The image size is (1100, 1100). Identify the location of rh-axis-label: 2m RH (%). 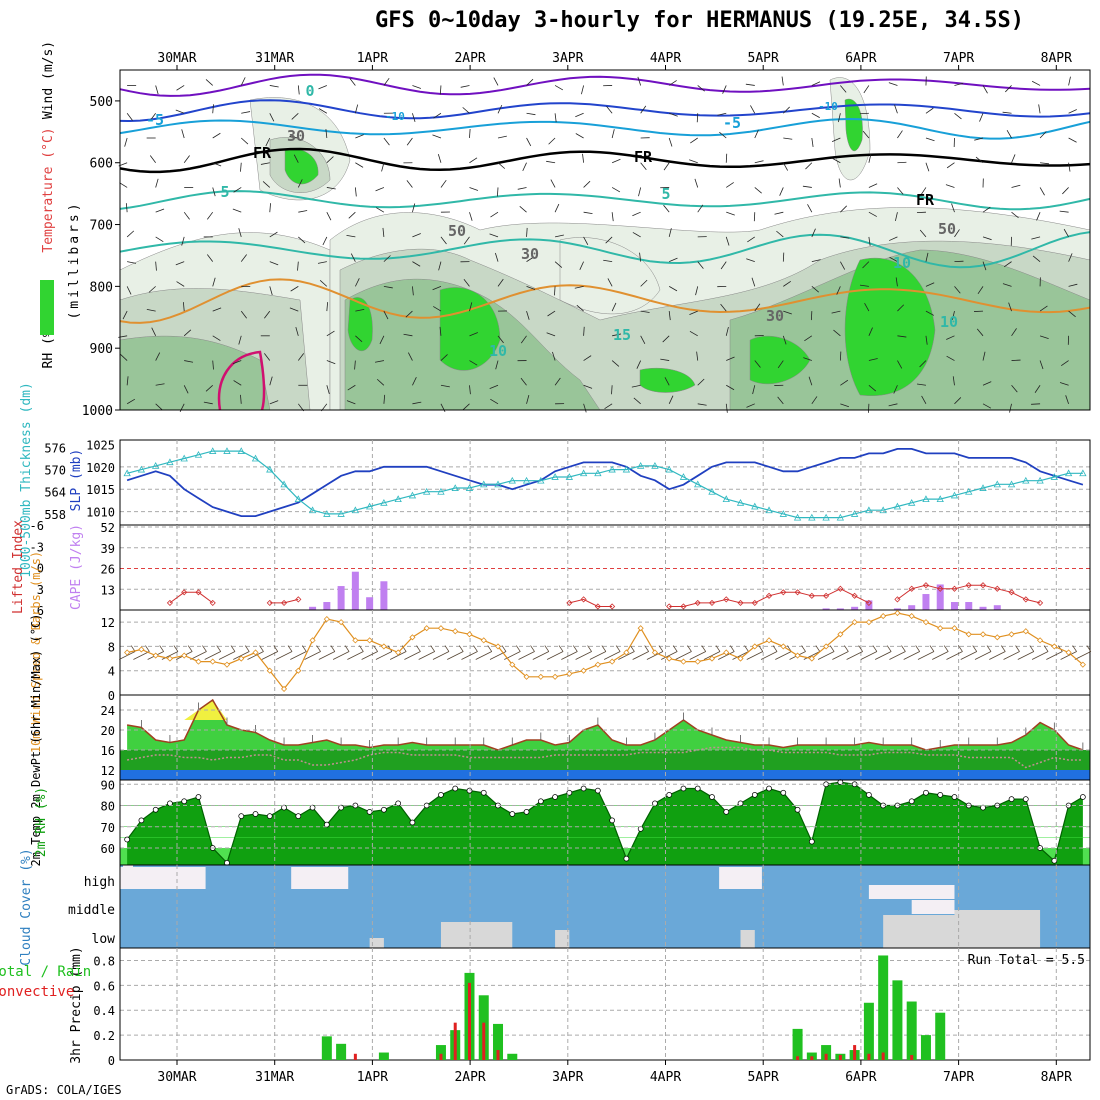
(41, 822).